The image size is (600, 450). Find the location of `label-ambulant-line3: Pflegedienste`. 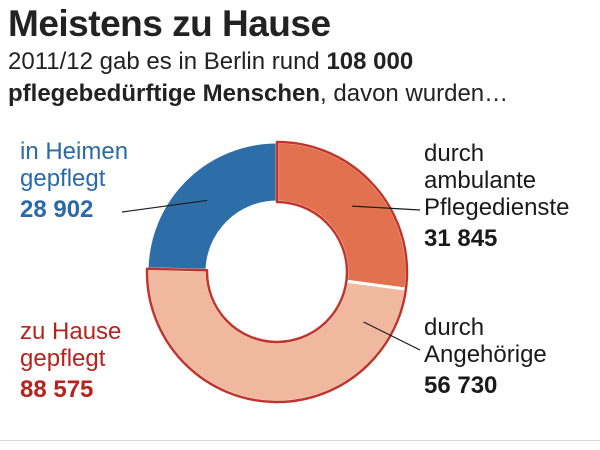

label-ambulant-line3: Pflegedienste is located at coordinates (497, 207).